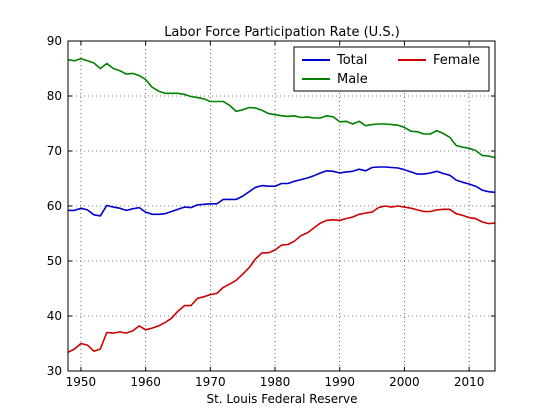 The height and width of the screenshot is (413, 550). I want to click on legend-box, so click(391, 69).